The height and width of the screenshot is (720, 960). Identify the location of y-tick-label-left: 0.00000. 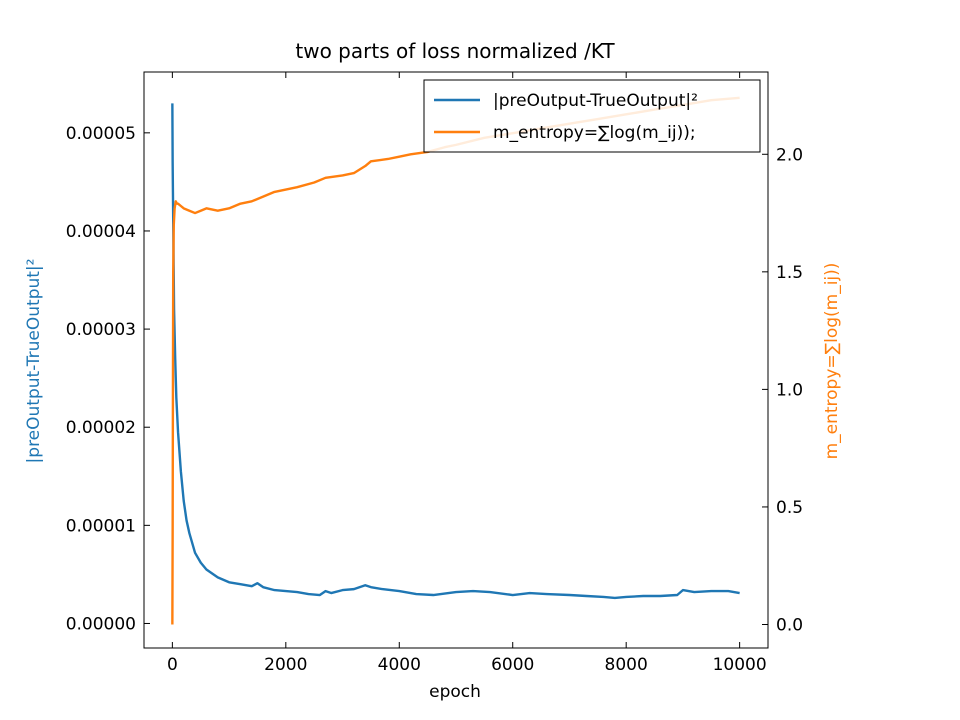
(101, 624).